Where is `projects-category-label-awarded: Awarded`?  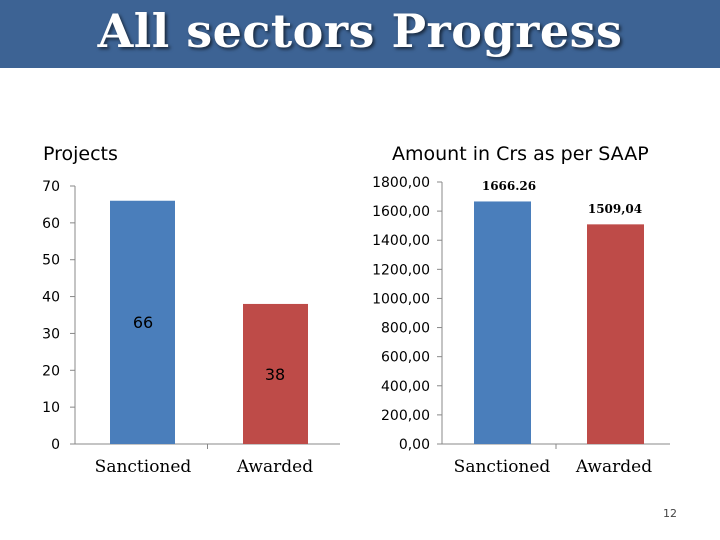
projects-category-label-awarded: Awarded is located at coordinates (274, 467).